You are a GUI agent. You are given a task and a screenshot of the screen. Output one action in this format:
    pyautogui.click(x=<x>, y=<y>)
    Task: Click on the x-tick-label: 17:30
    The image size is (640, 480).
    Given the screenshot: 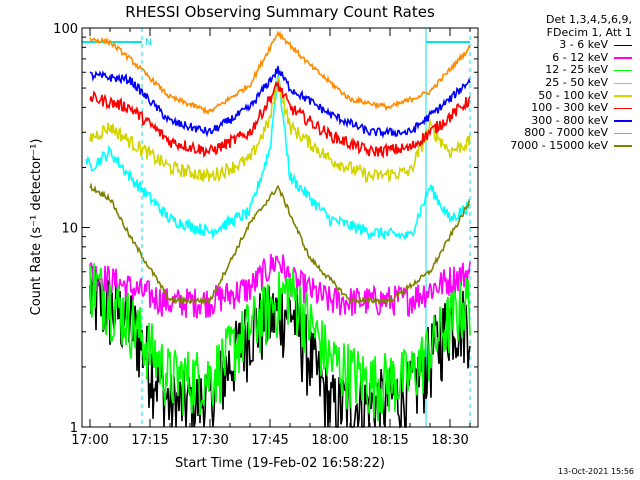 What is the action you would take?
    pyautogui.click(x=209, y=440)
    